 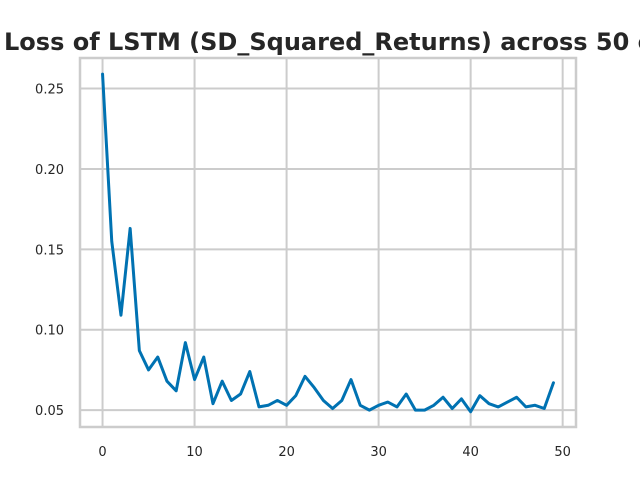 What do you see at coordinates (194, 452) in the screenshot?
I see `x-tick-label: 10` at bounding box center [194, 452].